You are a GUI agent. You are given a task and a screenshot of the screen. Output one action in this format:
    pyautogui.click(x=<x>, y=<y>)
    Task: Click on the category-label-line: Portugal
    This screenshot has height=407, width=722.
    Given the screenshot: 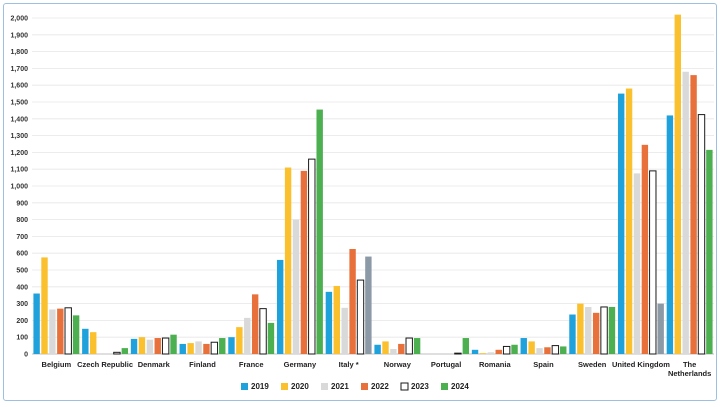 What is the action you would take?
    pyautogui.click(x=446, y=364)
    